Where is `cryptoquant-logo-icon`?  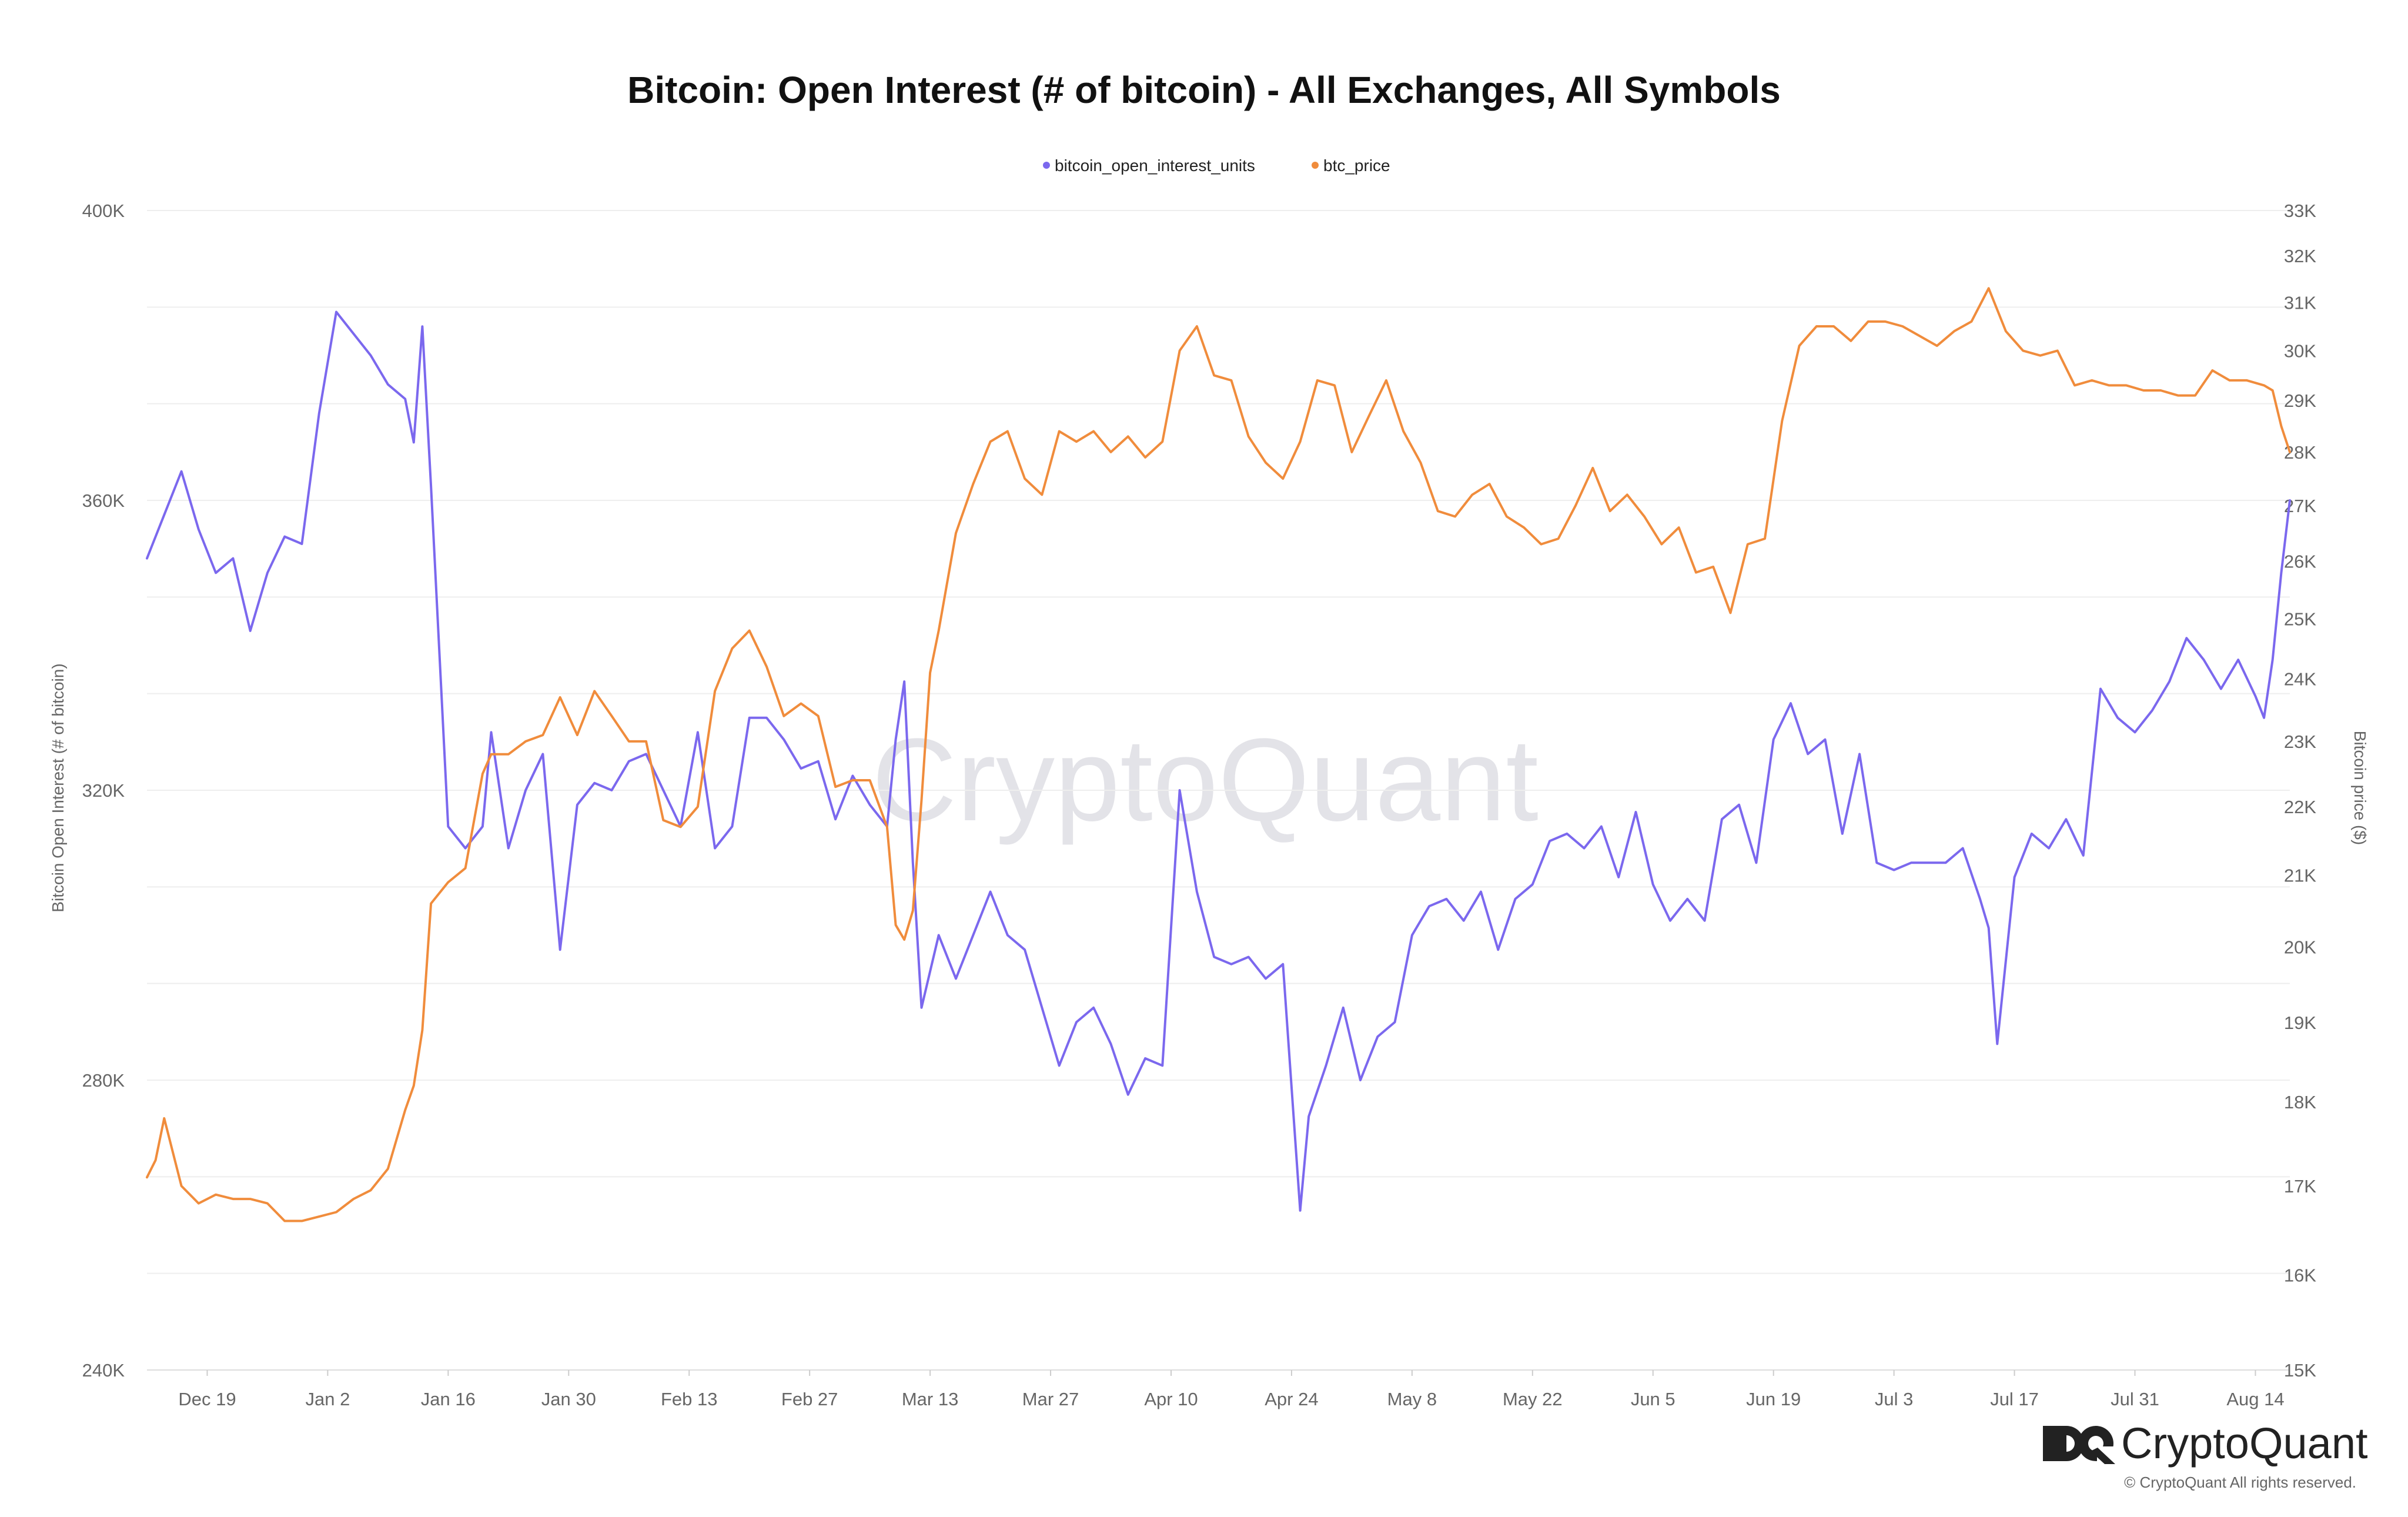
cryptoquant-logo-icon is located at coordinates (2082, 1445).